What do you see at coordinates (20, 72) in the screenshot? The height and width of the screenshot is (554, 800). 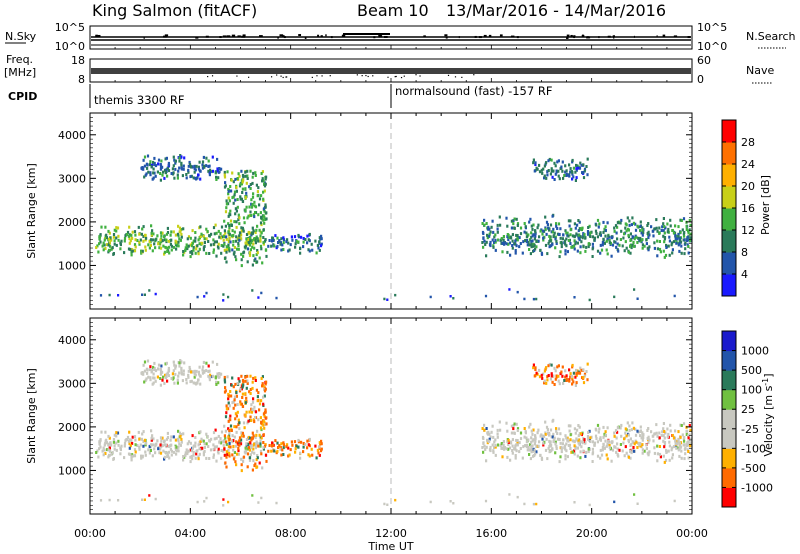 I see `freq-unit: [MHz]` at bounding box center [20, 72].